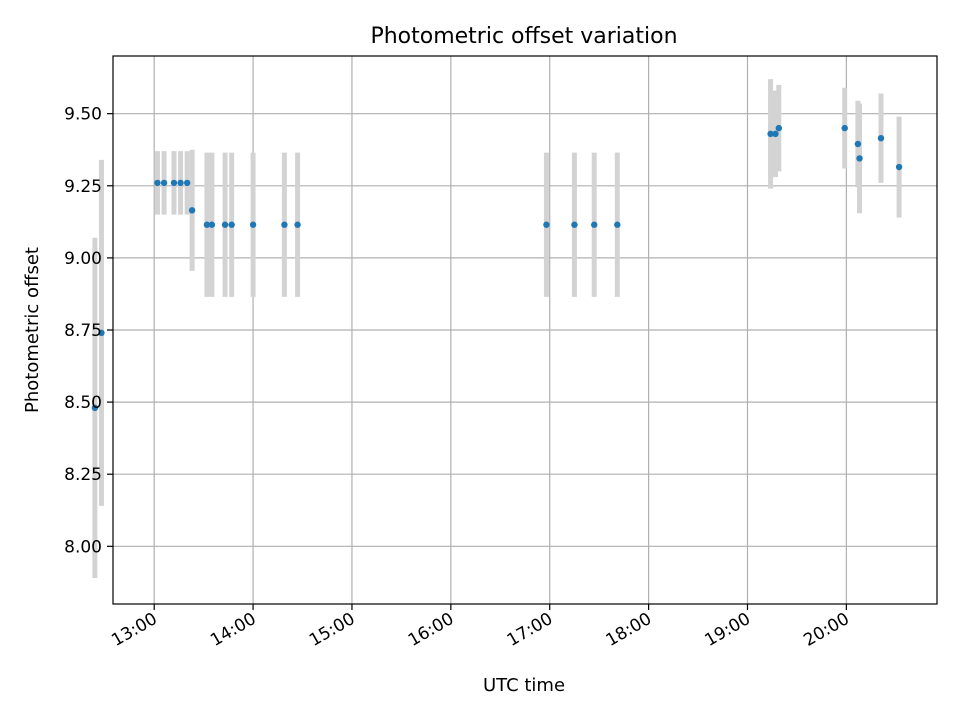  What do you see at coordinates (32, 330) in the screenshot?
I see `y-axis-label: Photometric offset` at bounding box center [32, 330].